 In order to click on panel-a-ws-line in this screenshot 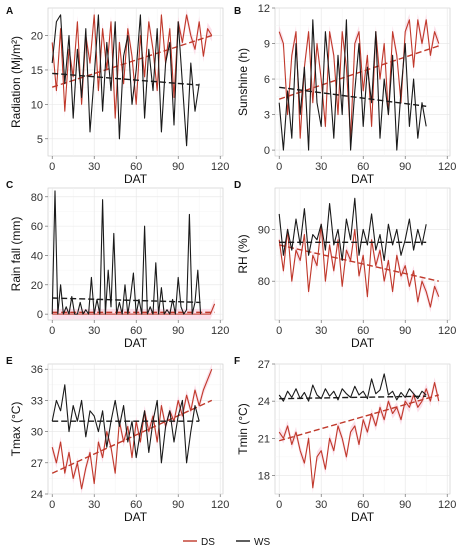, I will do `click(125, 80)`.